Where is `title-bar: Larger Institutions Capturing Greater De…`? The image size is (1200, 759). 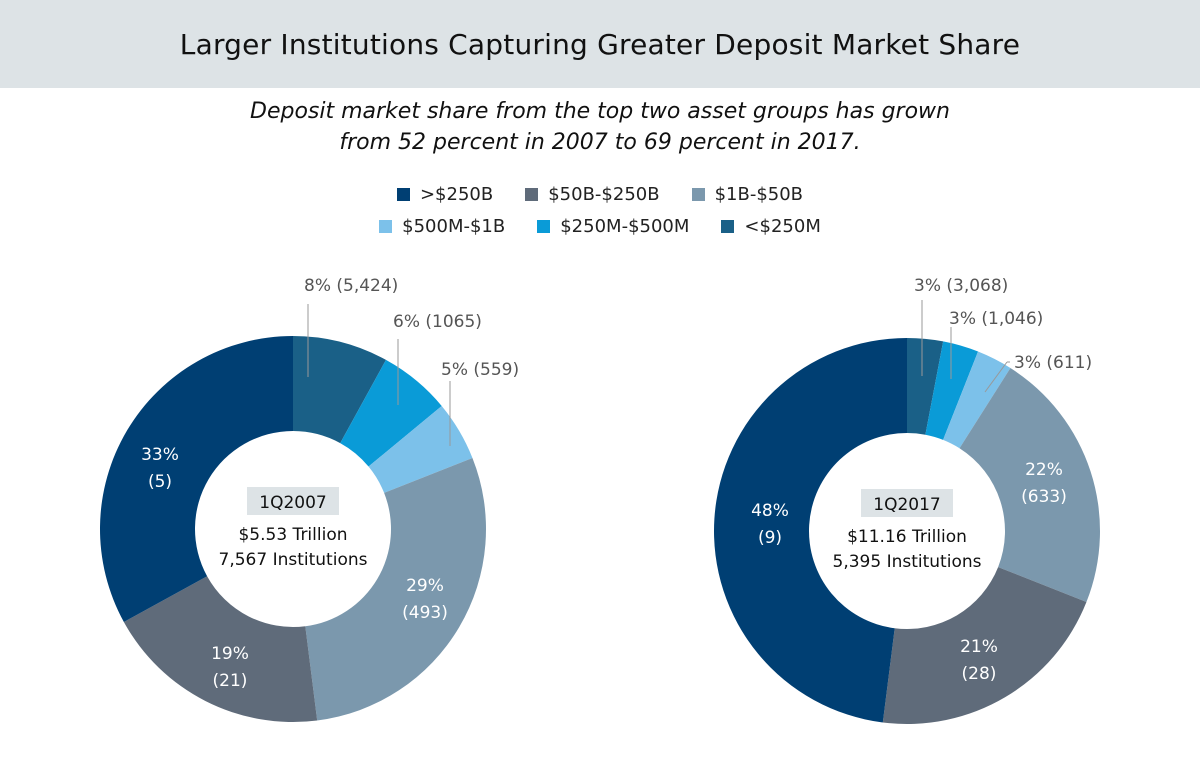 title-bar: Larger Institutions Capturing Greater De… is located at coordinates (600, 44).